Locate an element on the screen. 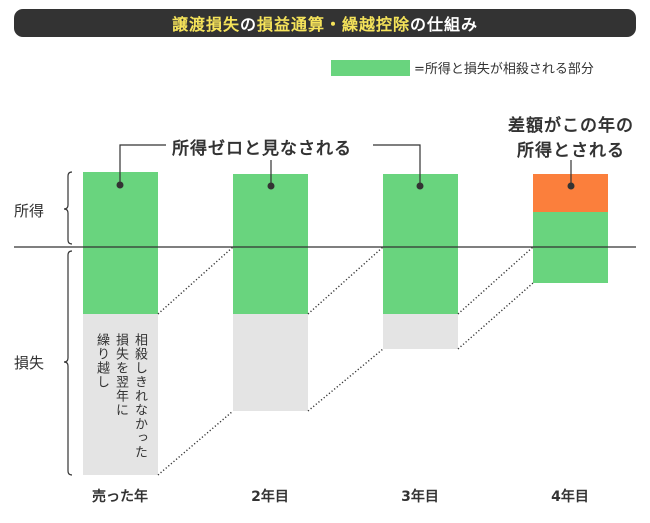 The width and height of the screenshot is (650, 523). diagram-title: 譲渡損失 の 損益通算・繰越控除 の仕組み is located at coordinates (325, 23).